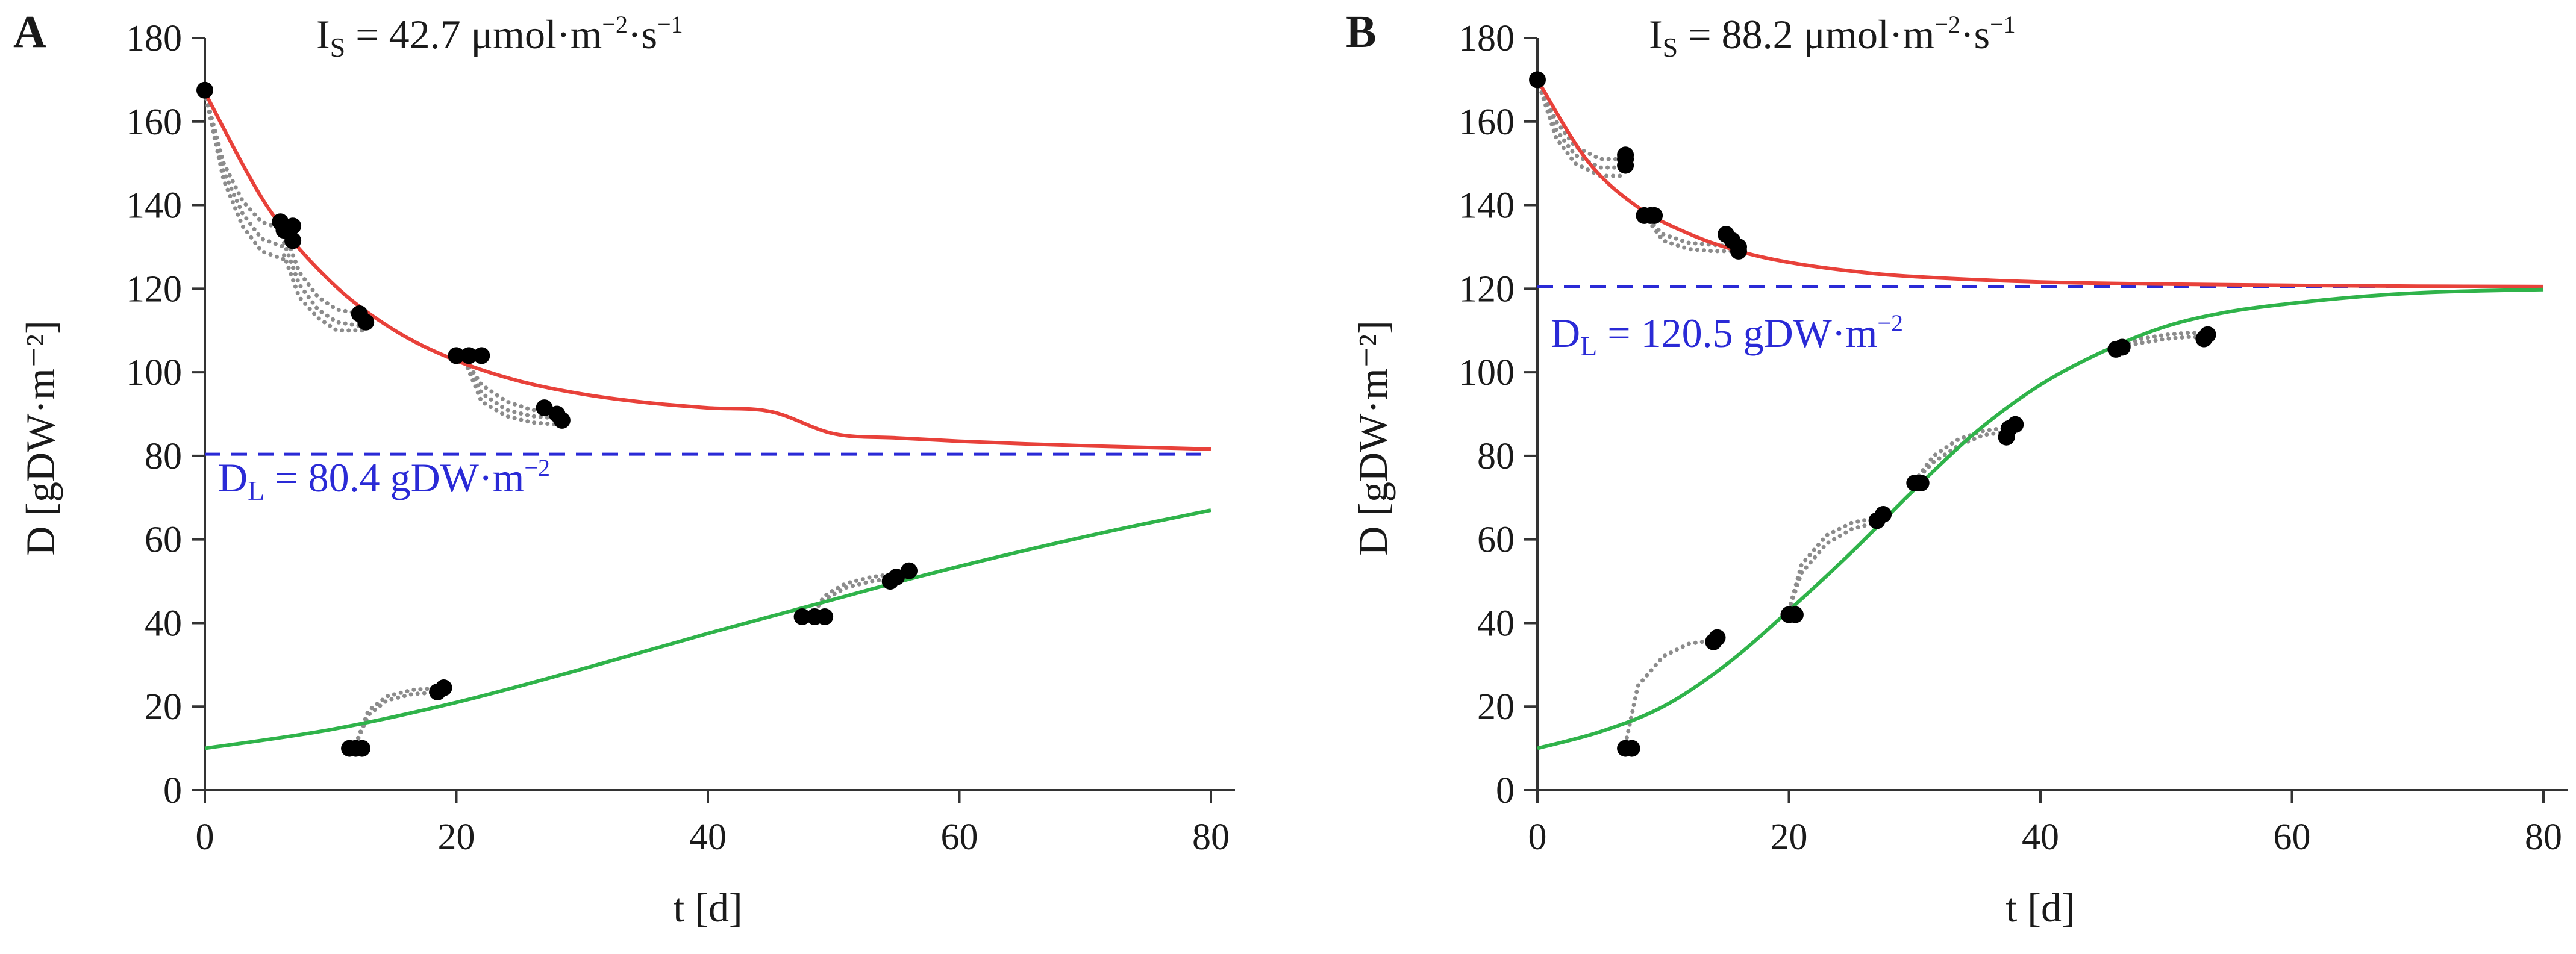  Describe the element at coordinates (2040, 908) in the screenshot. I see `x-axis-label: t [d]` at that location.